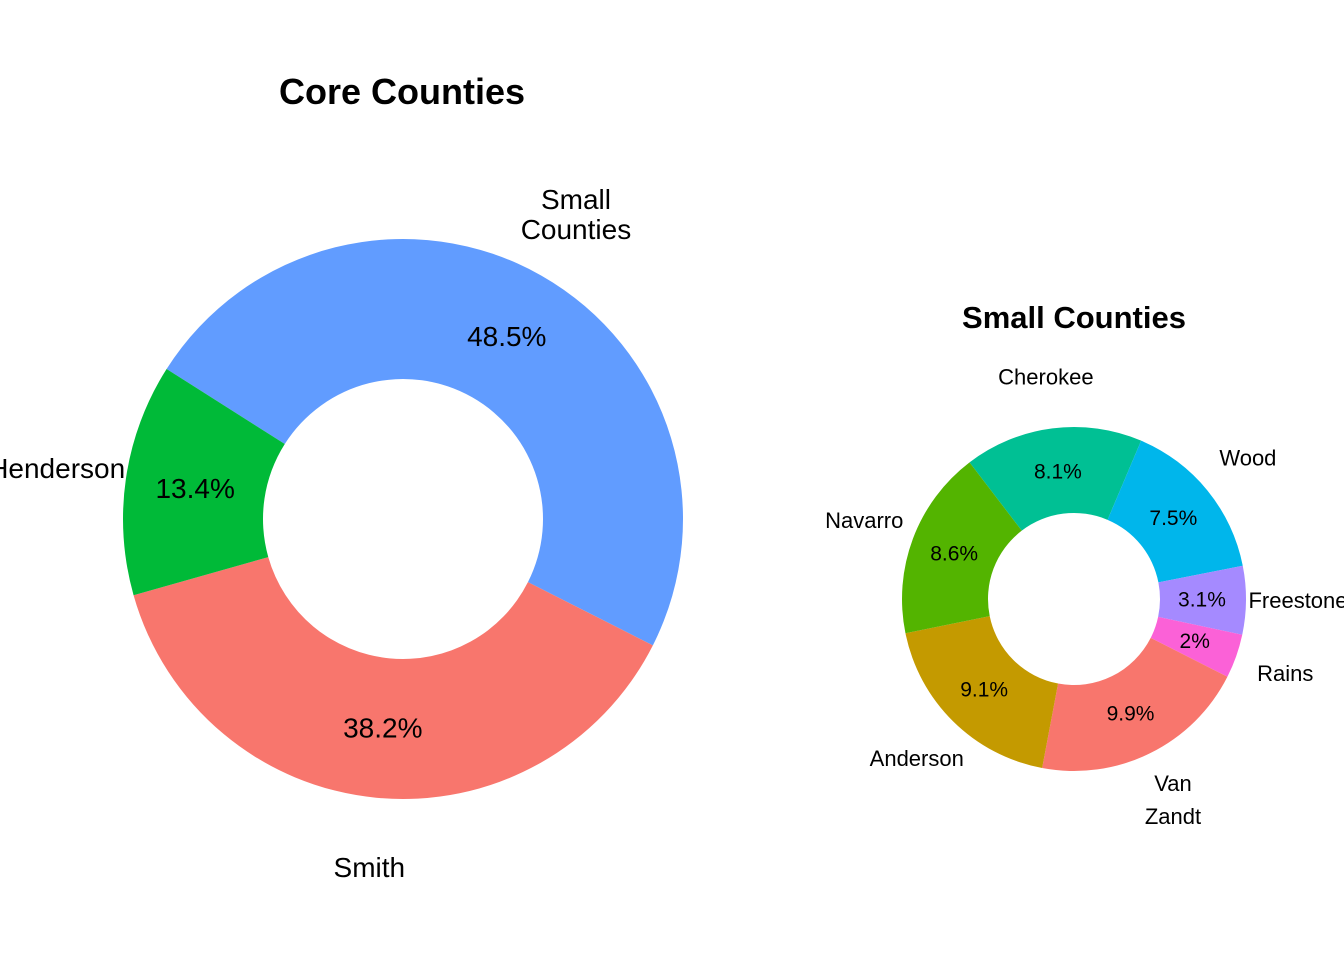 Image resolution: width=1344 pixels, height=960 pixels. What do you see at coordinates (1285, 673) in the screenshot?
I see `slice-name-label: Rains` at bounding box center [1285, 673].